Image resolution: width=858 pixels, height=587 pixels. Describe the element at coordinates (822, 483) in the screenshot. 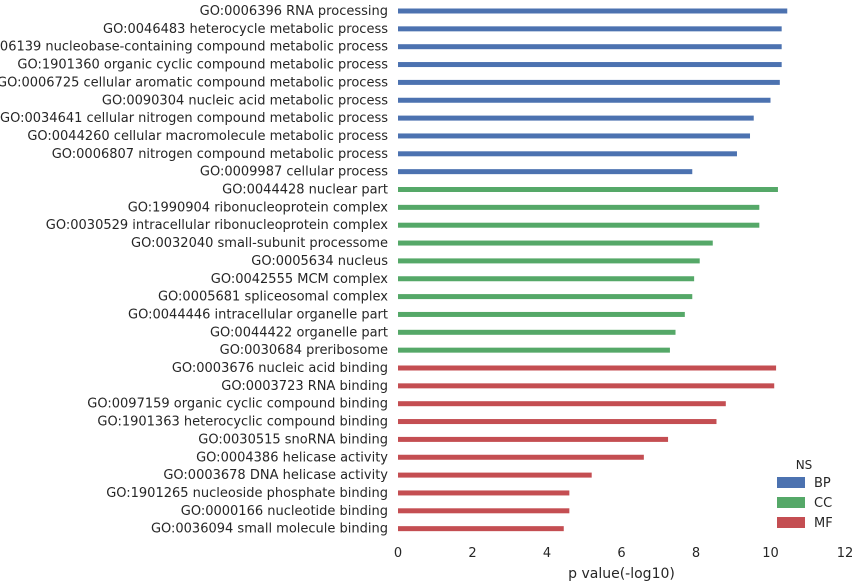

I see `legend-label-bp: BP` at that location.